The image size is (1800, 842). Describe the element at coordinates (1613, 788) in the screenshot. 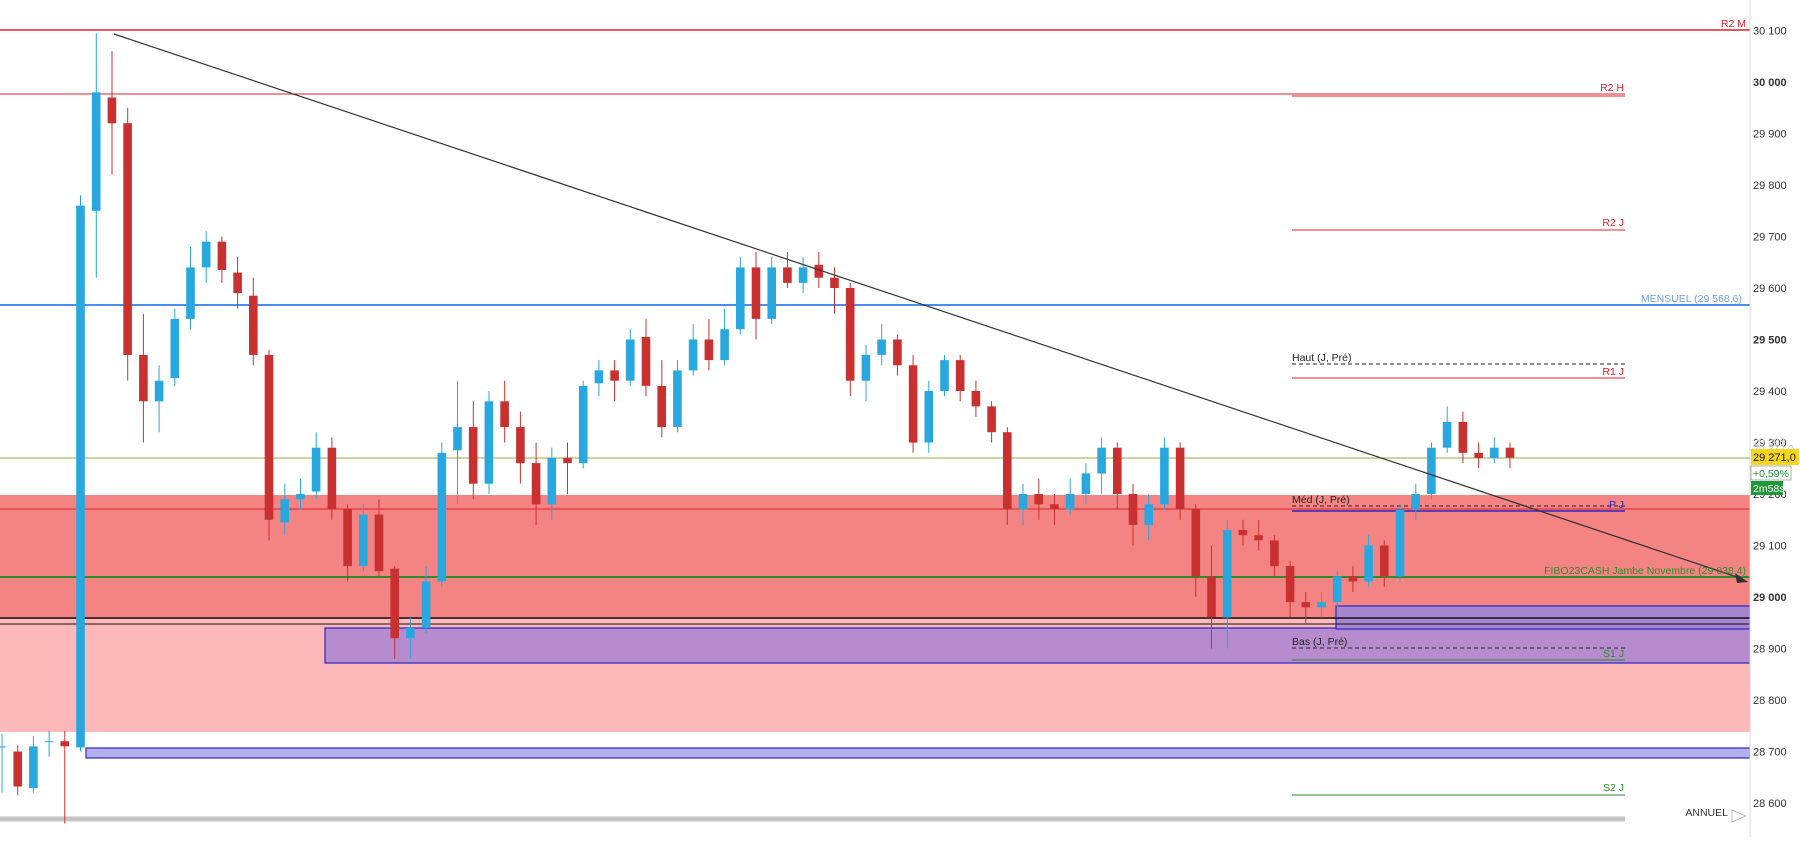

I see `label-s2-j: S2 J` at that location.